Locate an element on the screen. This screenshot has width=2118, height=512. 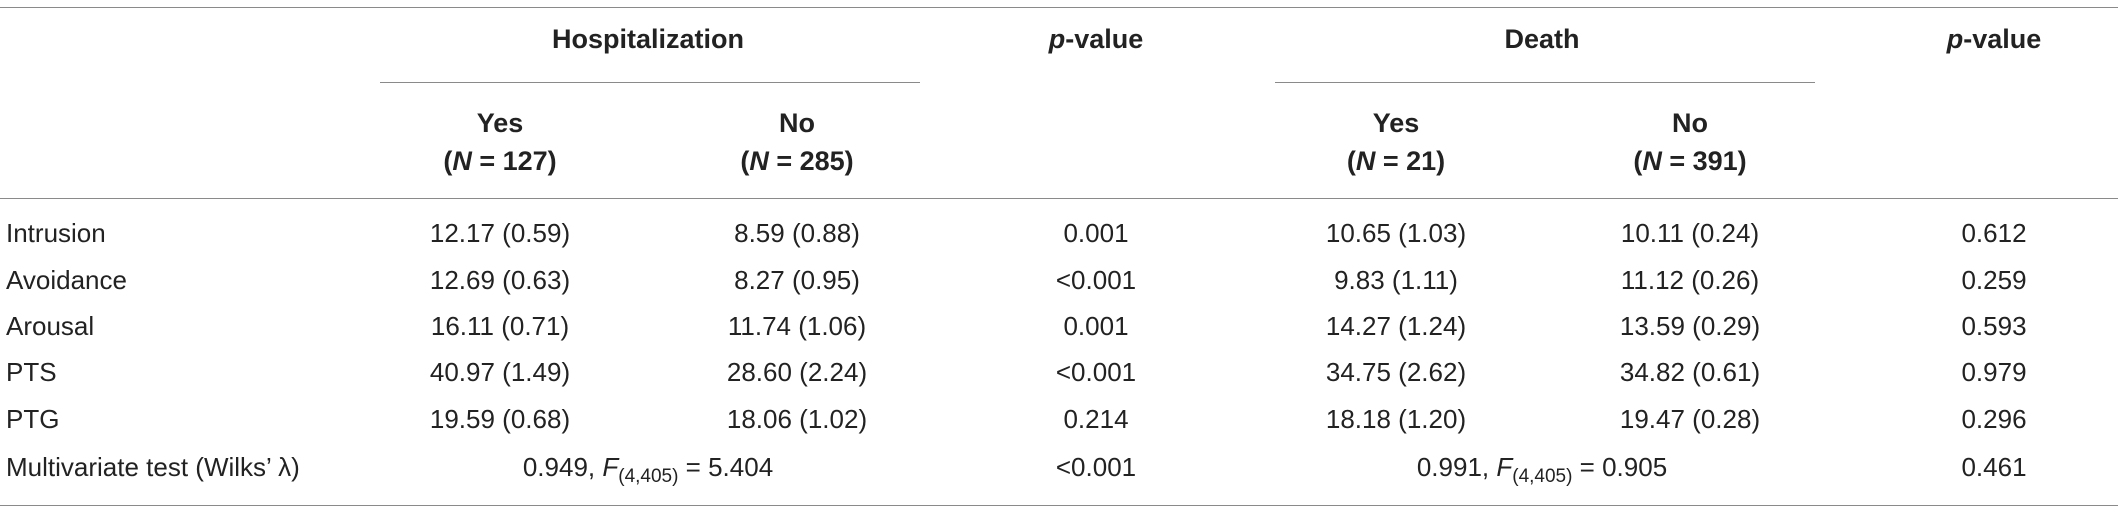
subheader-hosp-yes-n: (N = 127) is located at coordinates (500, 161).